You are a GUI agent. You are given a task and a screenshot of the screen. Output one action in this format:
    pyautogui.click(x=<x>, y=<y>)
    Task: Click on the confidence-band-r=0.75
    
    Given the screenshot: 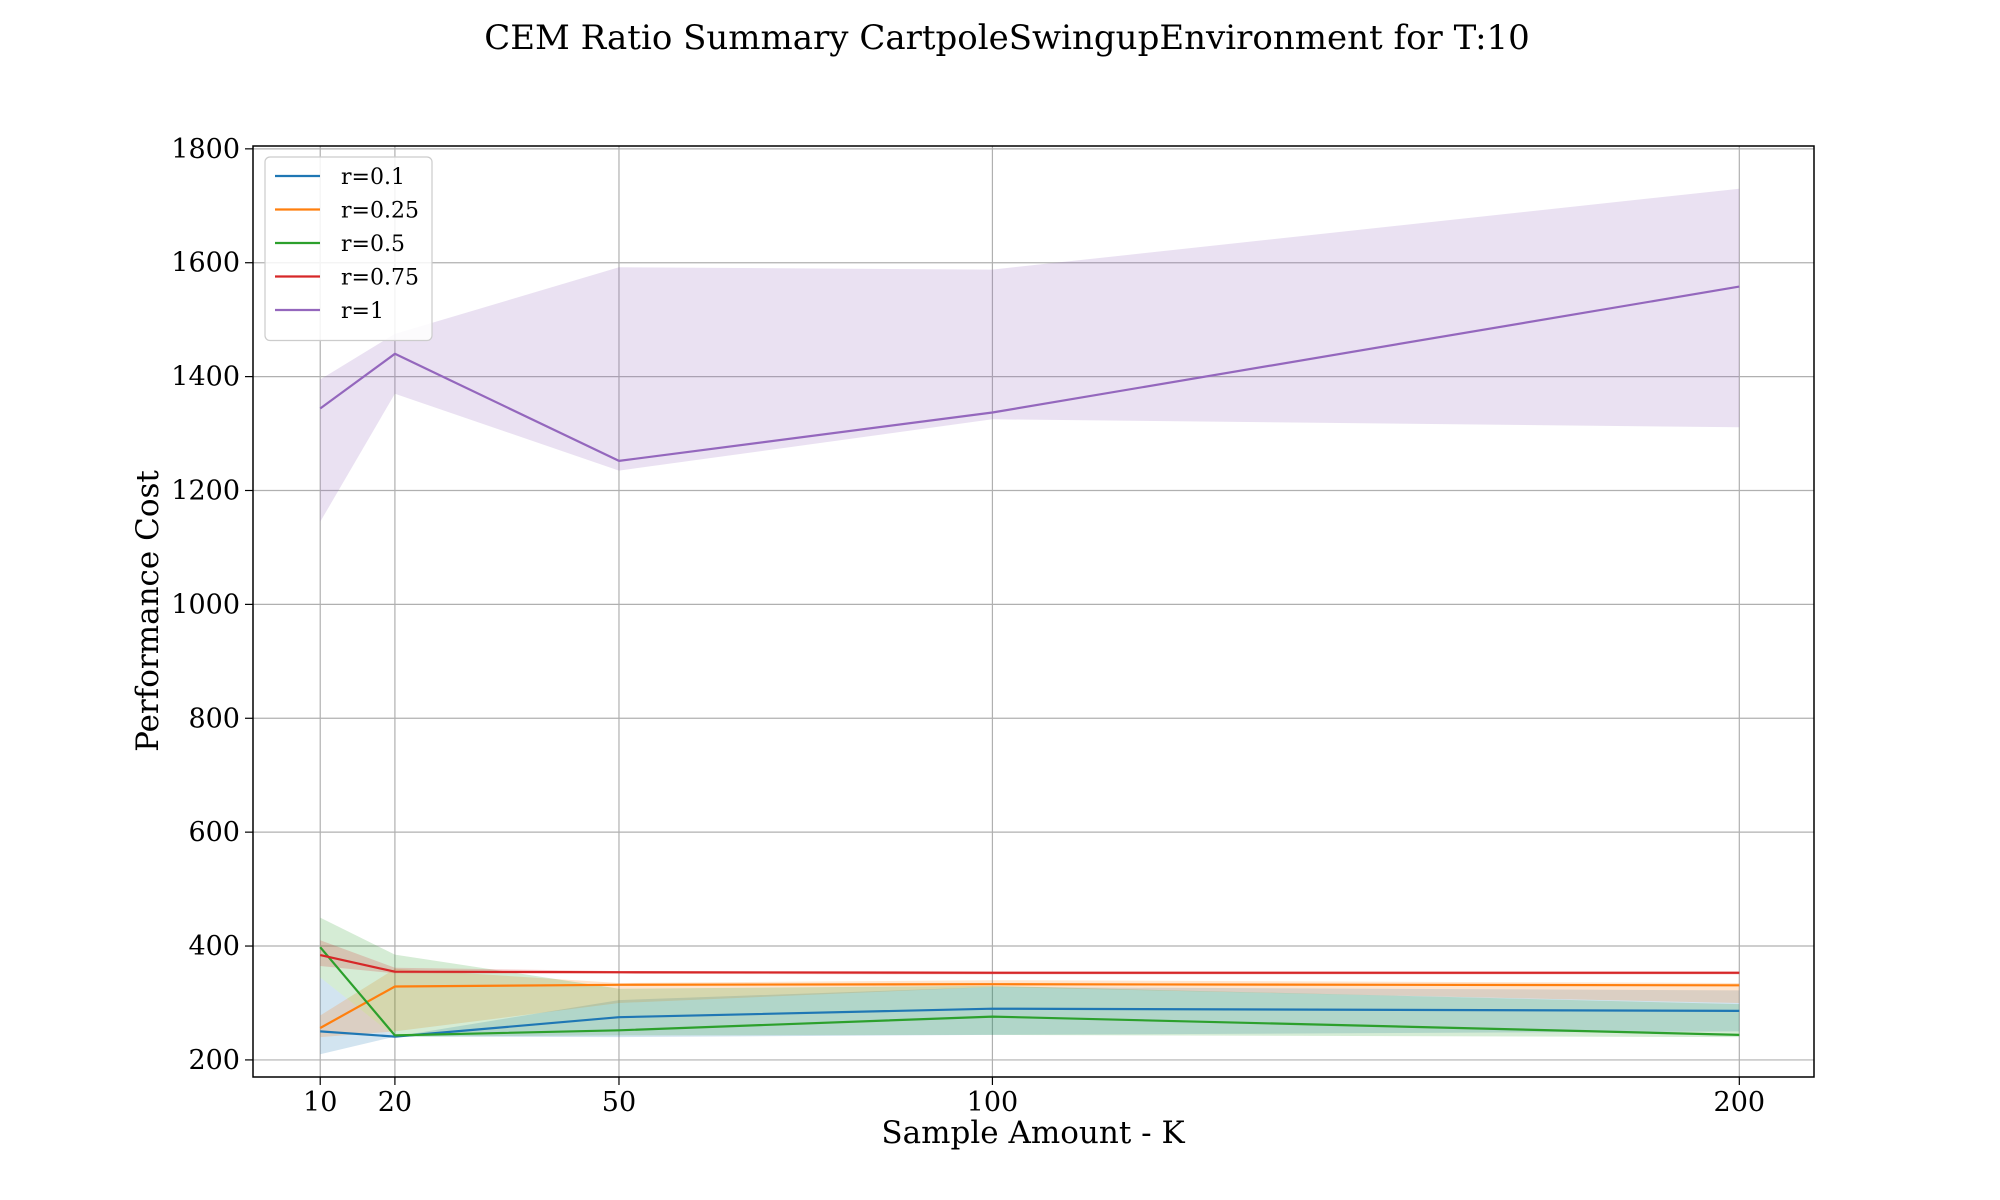 What is the action you would take?
    pyautogui.click(x=1030, y=957)
    